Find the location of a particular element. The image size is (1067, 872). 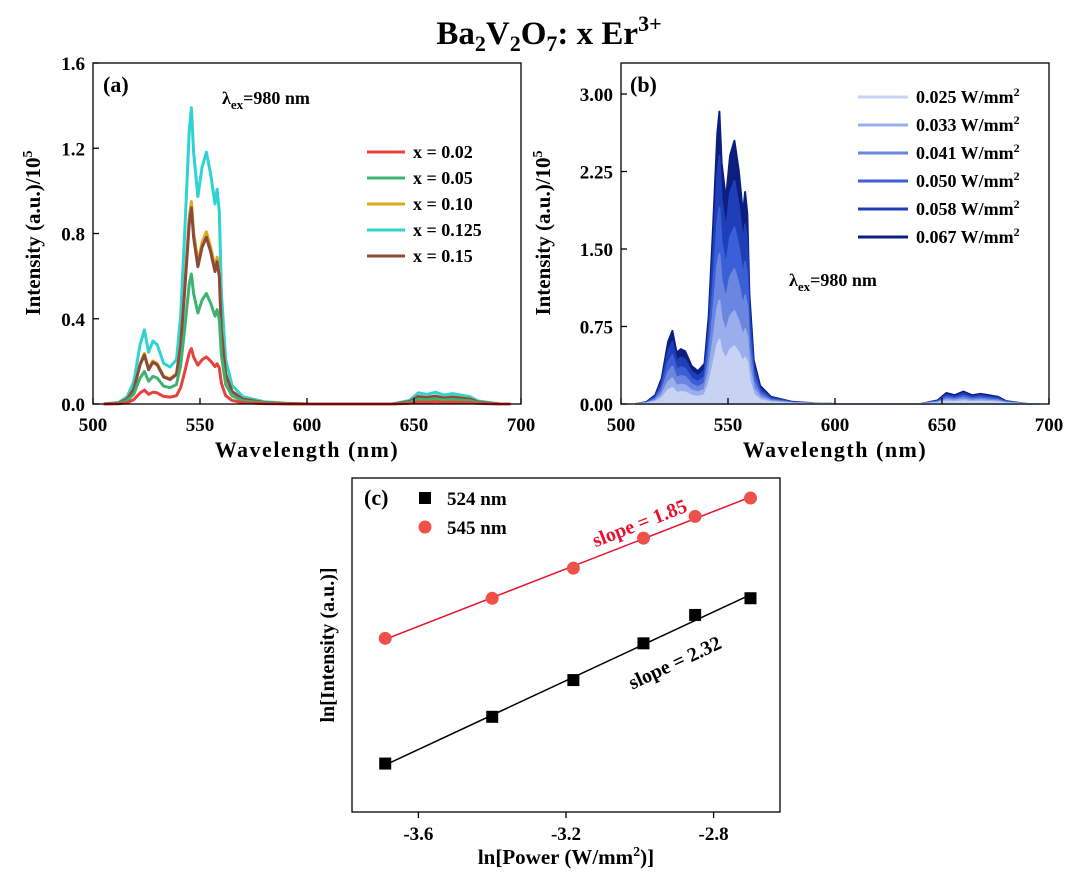

panel-b-series is located at coordinates (837, 257).